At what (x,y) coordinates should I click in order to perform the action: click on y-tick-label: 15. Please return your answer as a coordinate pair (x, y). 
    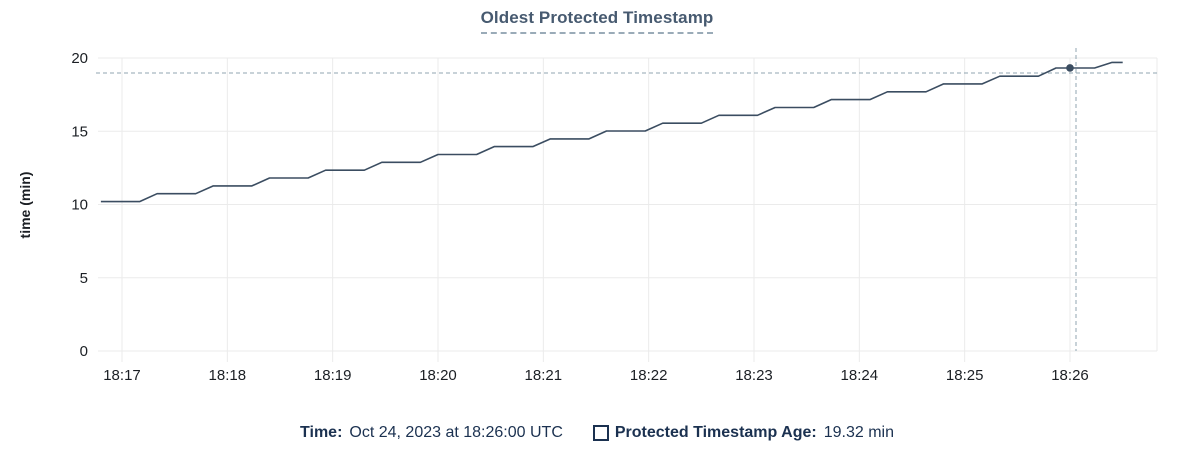
    Looking at the image, I should click on (79, 131).